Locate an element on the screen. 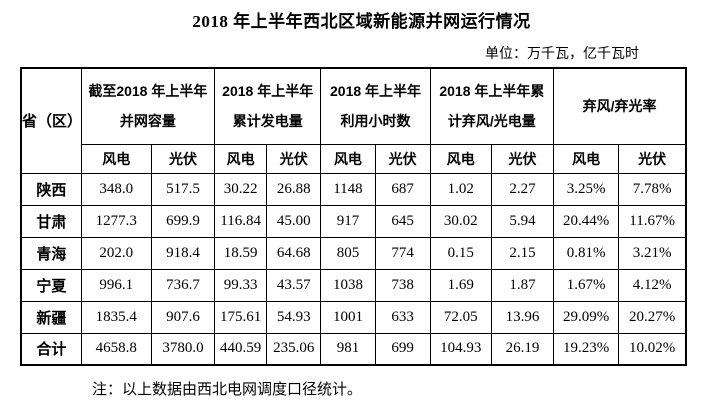  data-cell: 736.7 is located at coordinates (183, 285).